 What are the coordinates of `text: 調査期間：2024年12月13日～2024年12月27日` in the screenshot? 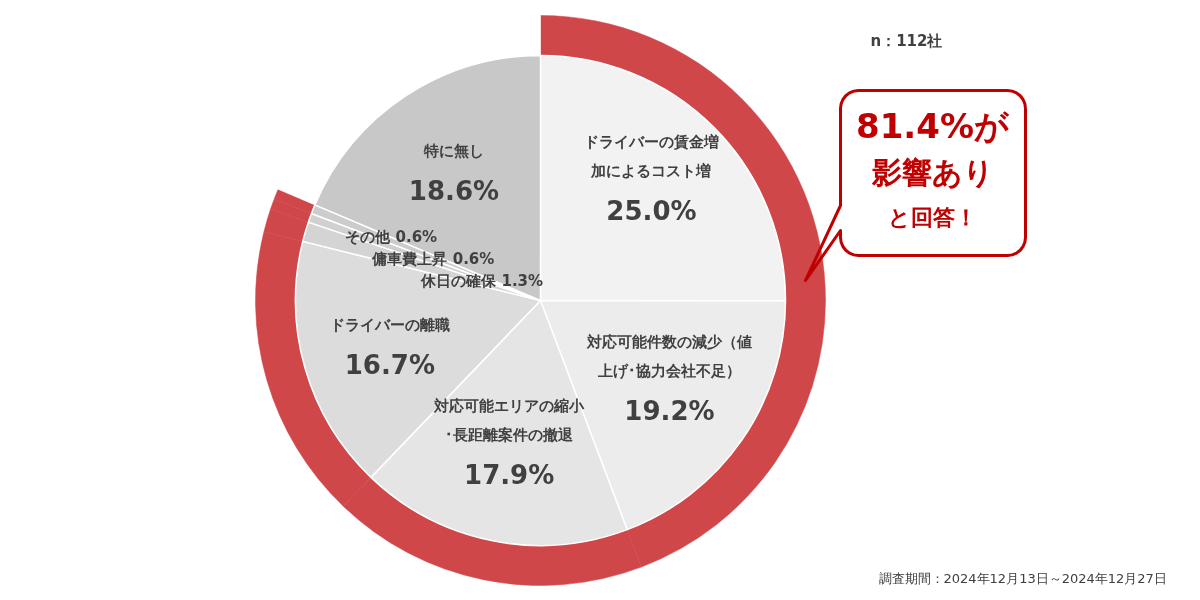 It's located at (1022, 578).